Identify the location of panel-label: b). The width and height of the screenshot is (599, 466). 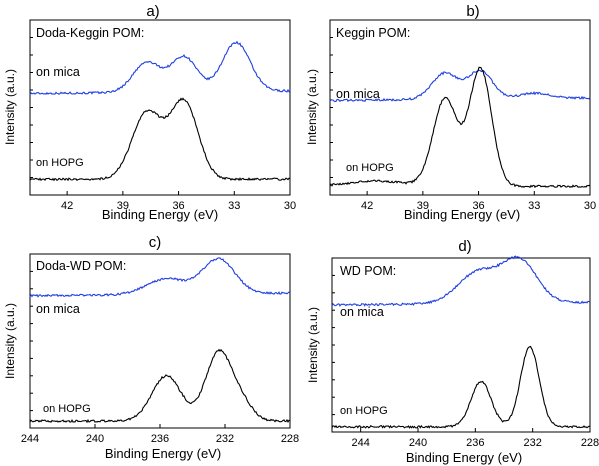
(472, 11).